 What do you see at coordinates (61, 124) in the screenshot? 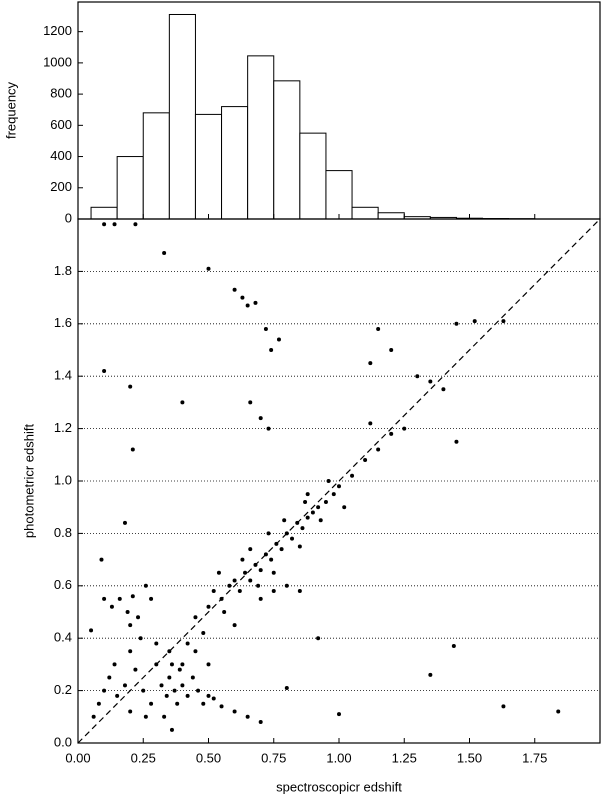
I see `y-tick-label: 600` at bounding box center [61, 124].